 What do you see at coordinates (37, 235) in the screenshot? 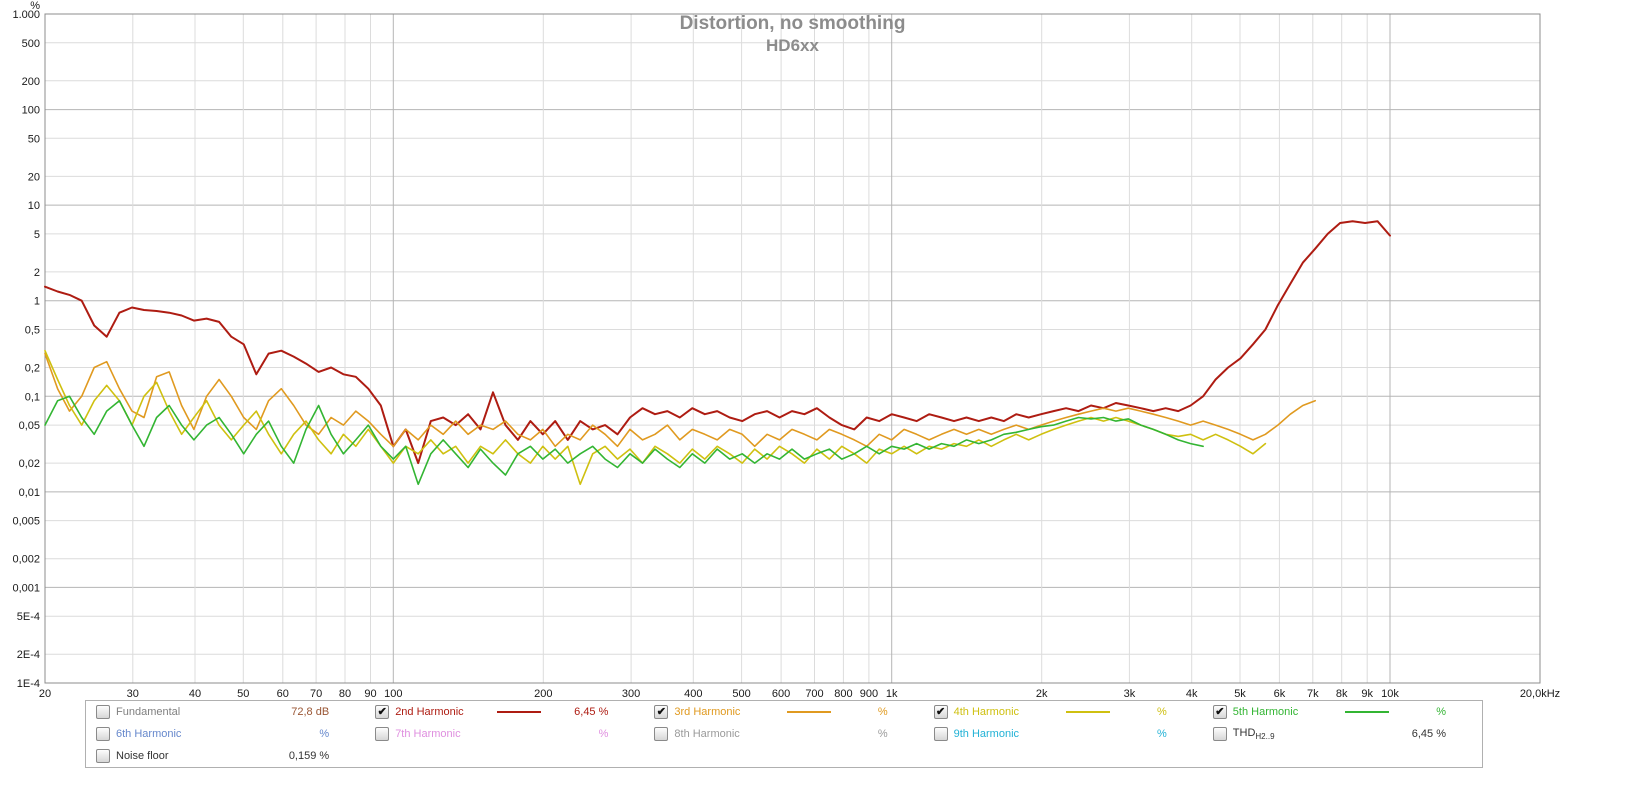
I see `svg-text: 5` at bounding box center [37, 235].